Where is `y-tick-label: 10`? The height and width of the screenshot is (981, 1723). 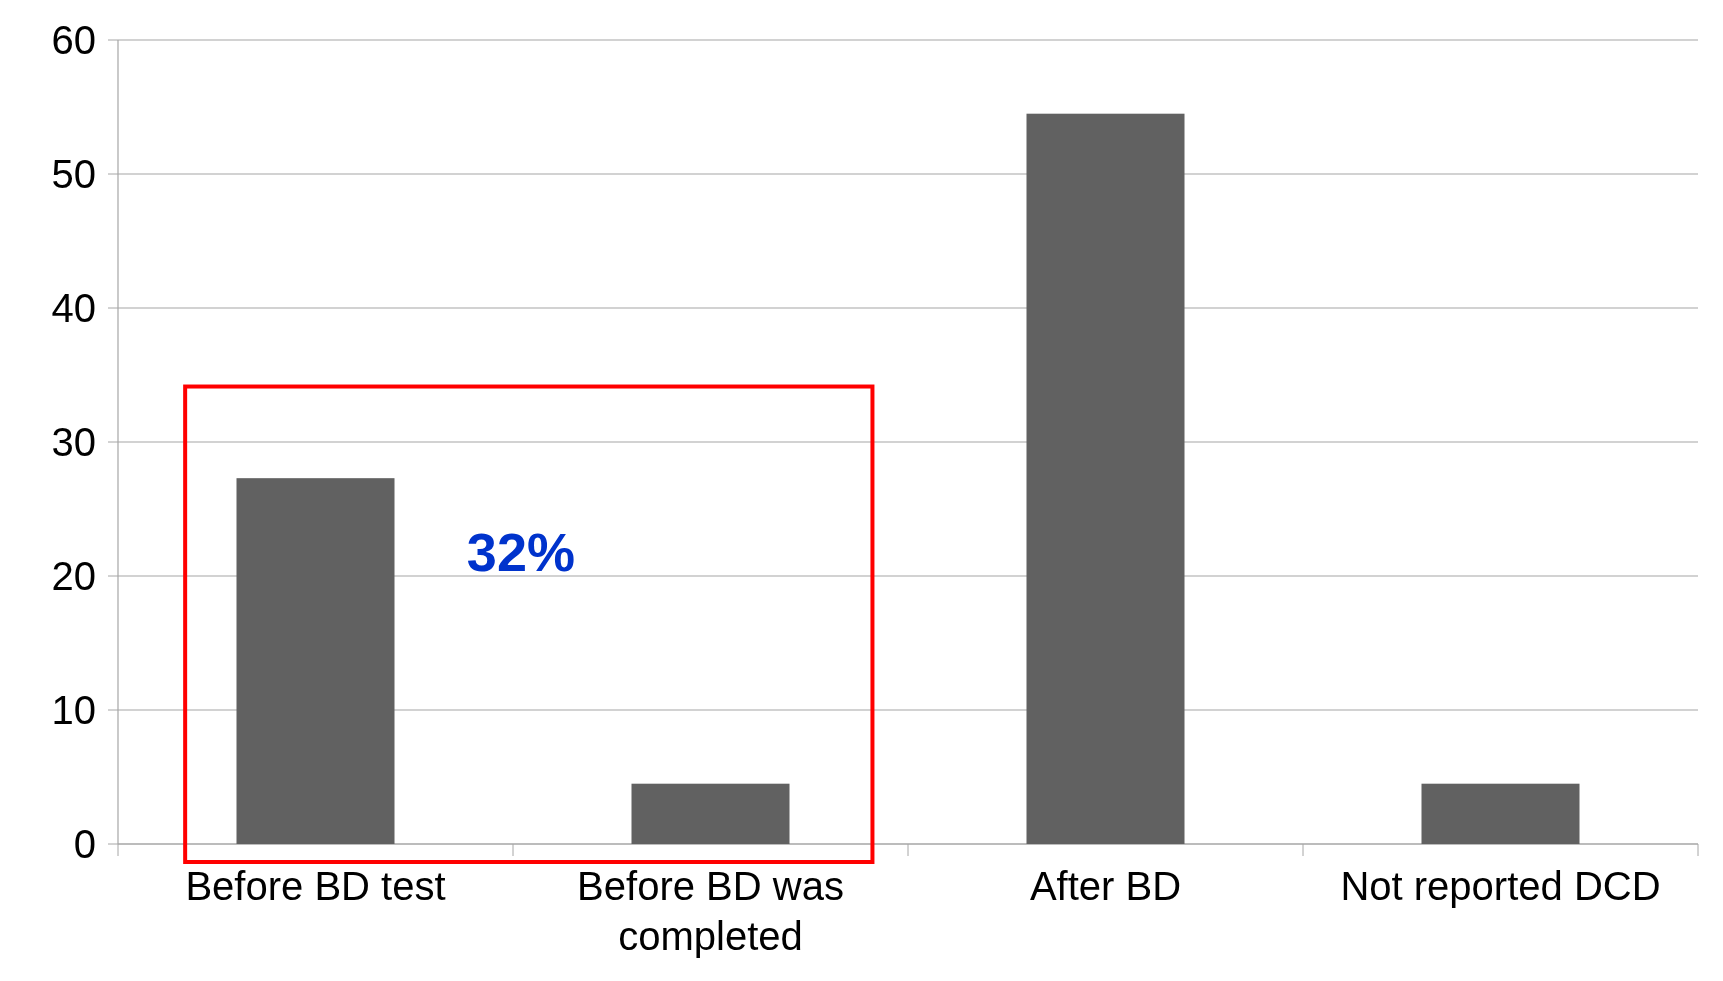
y-tick-label: 10 is located at coordinates (73, 710).